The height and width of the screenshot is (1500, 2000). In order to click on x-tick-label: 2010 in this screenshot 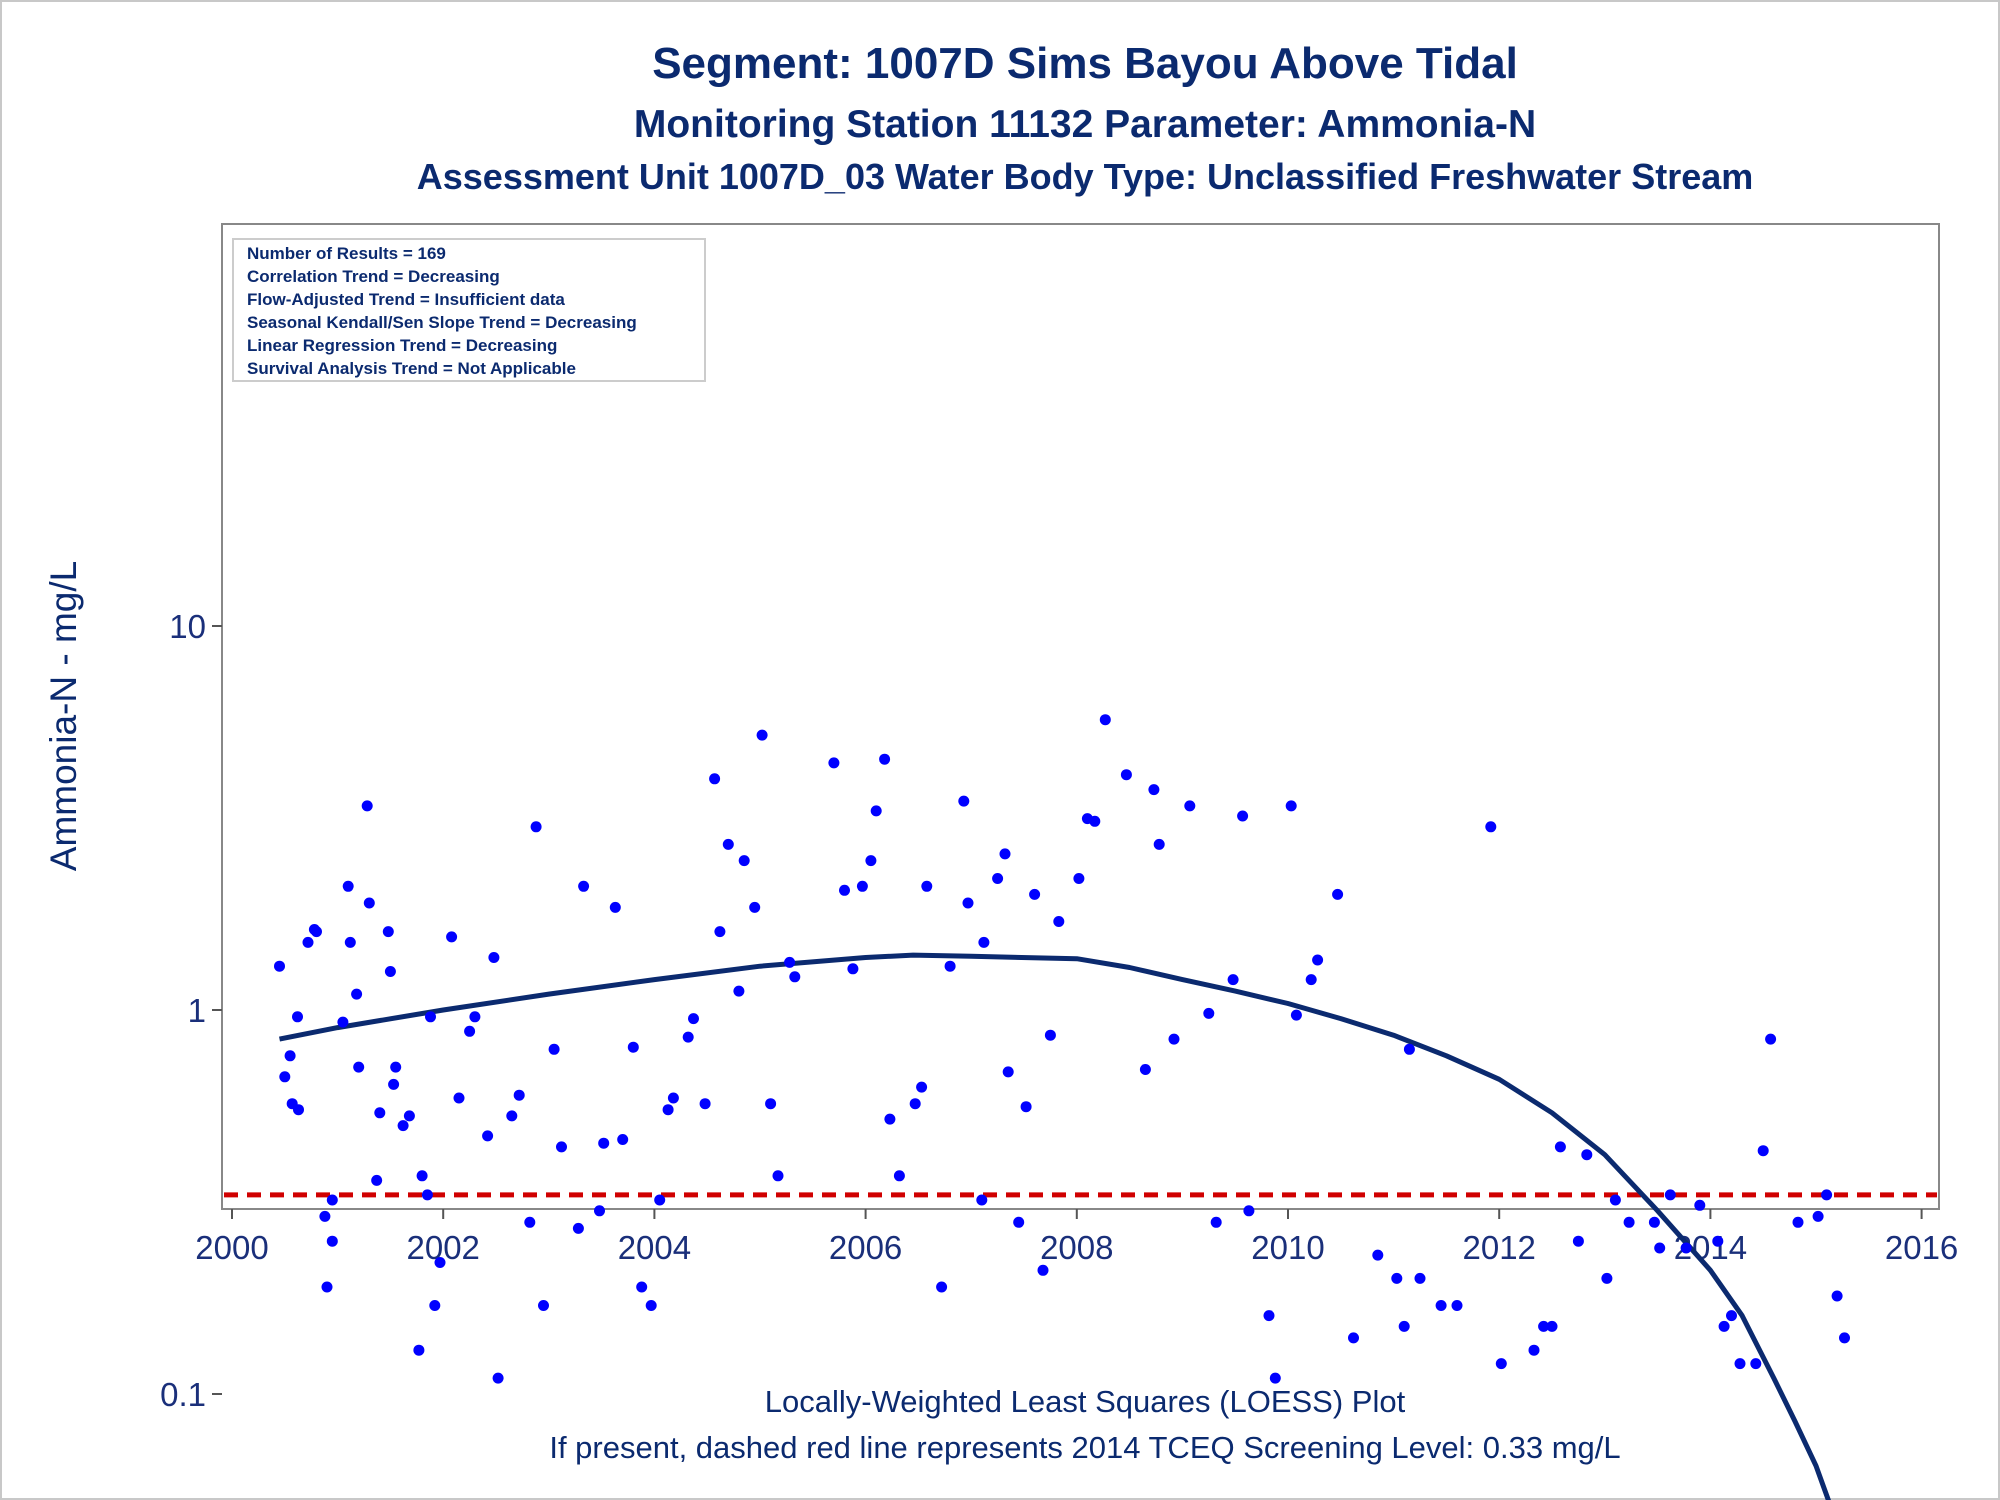, I will do `click(1287, 1247)`.